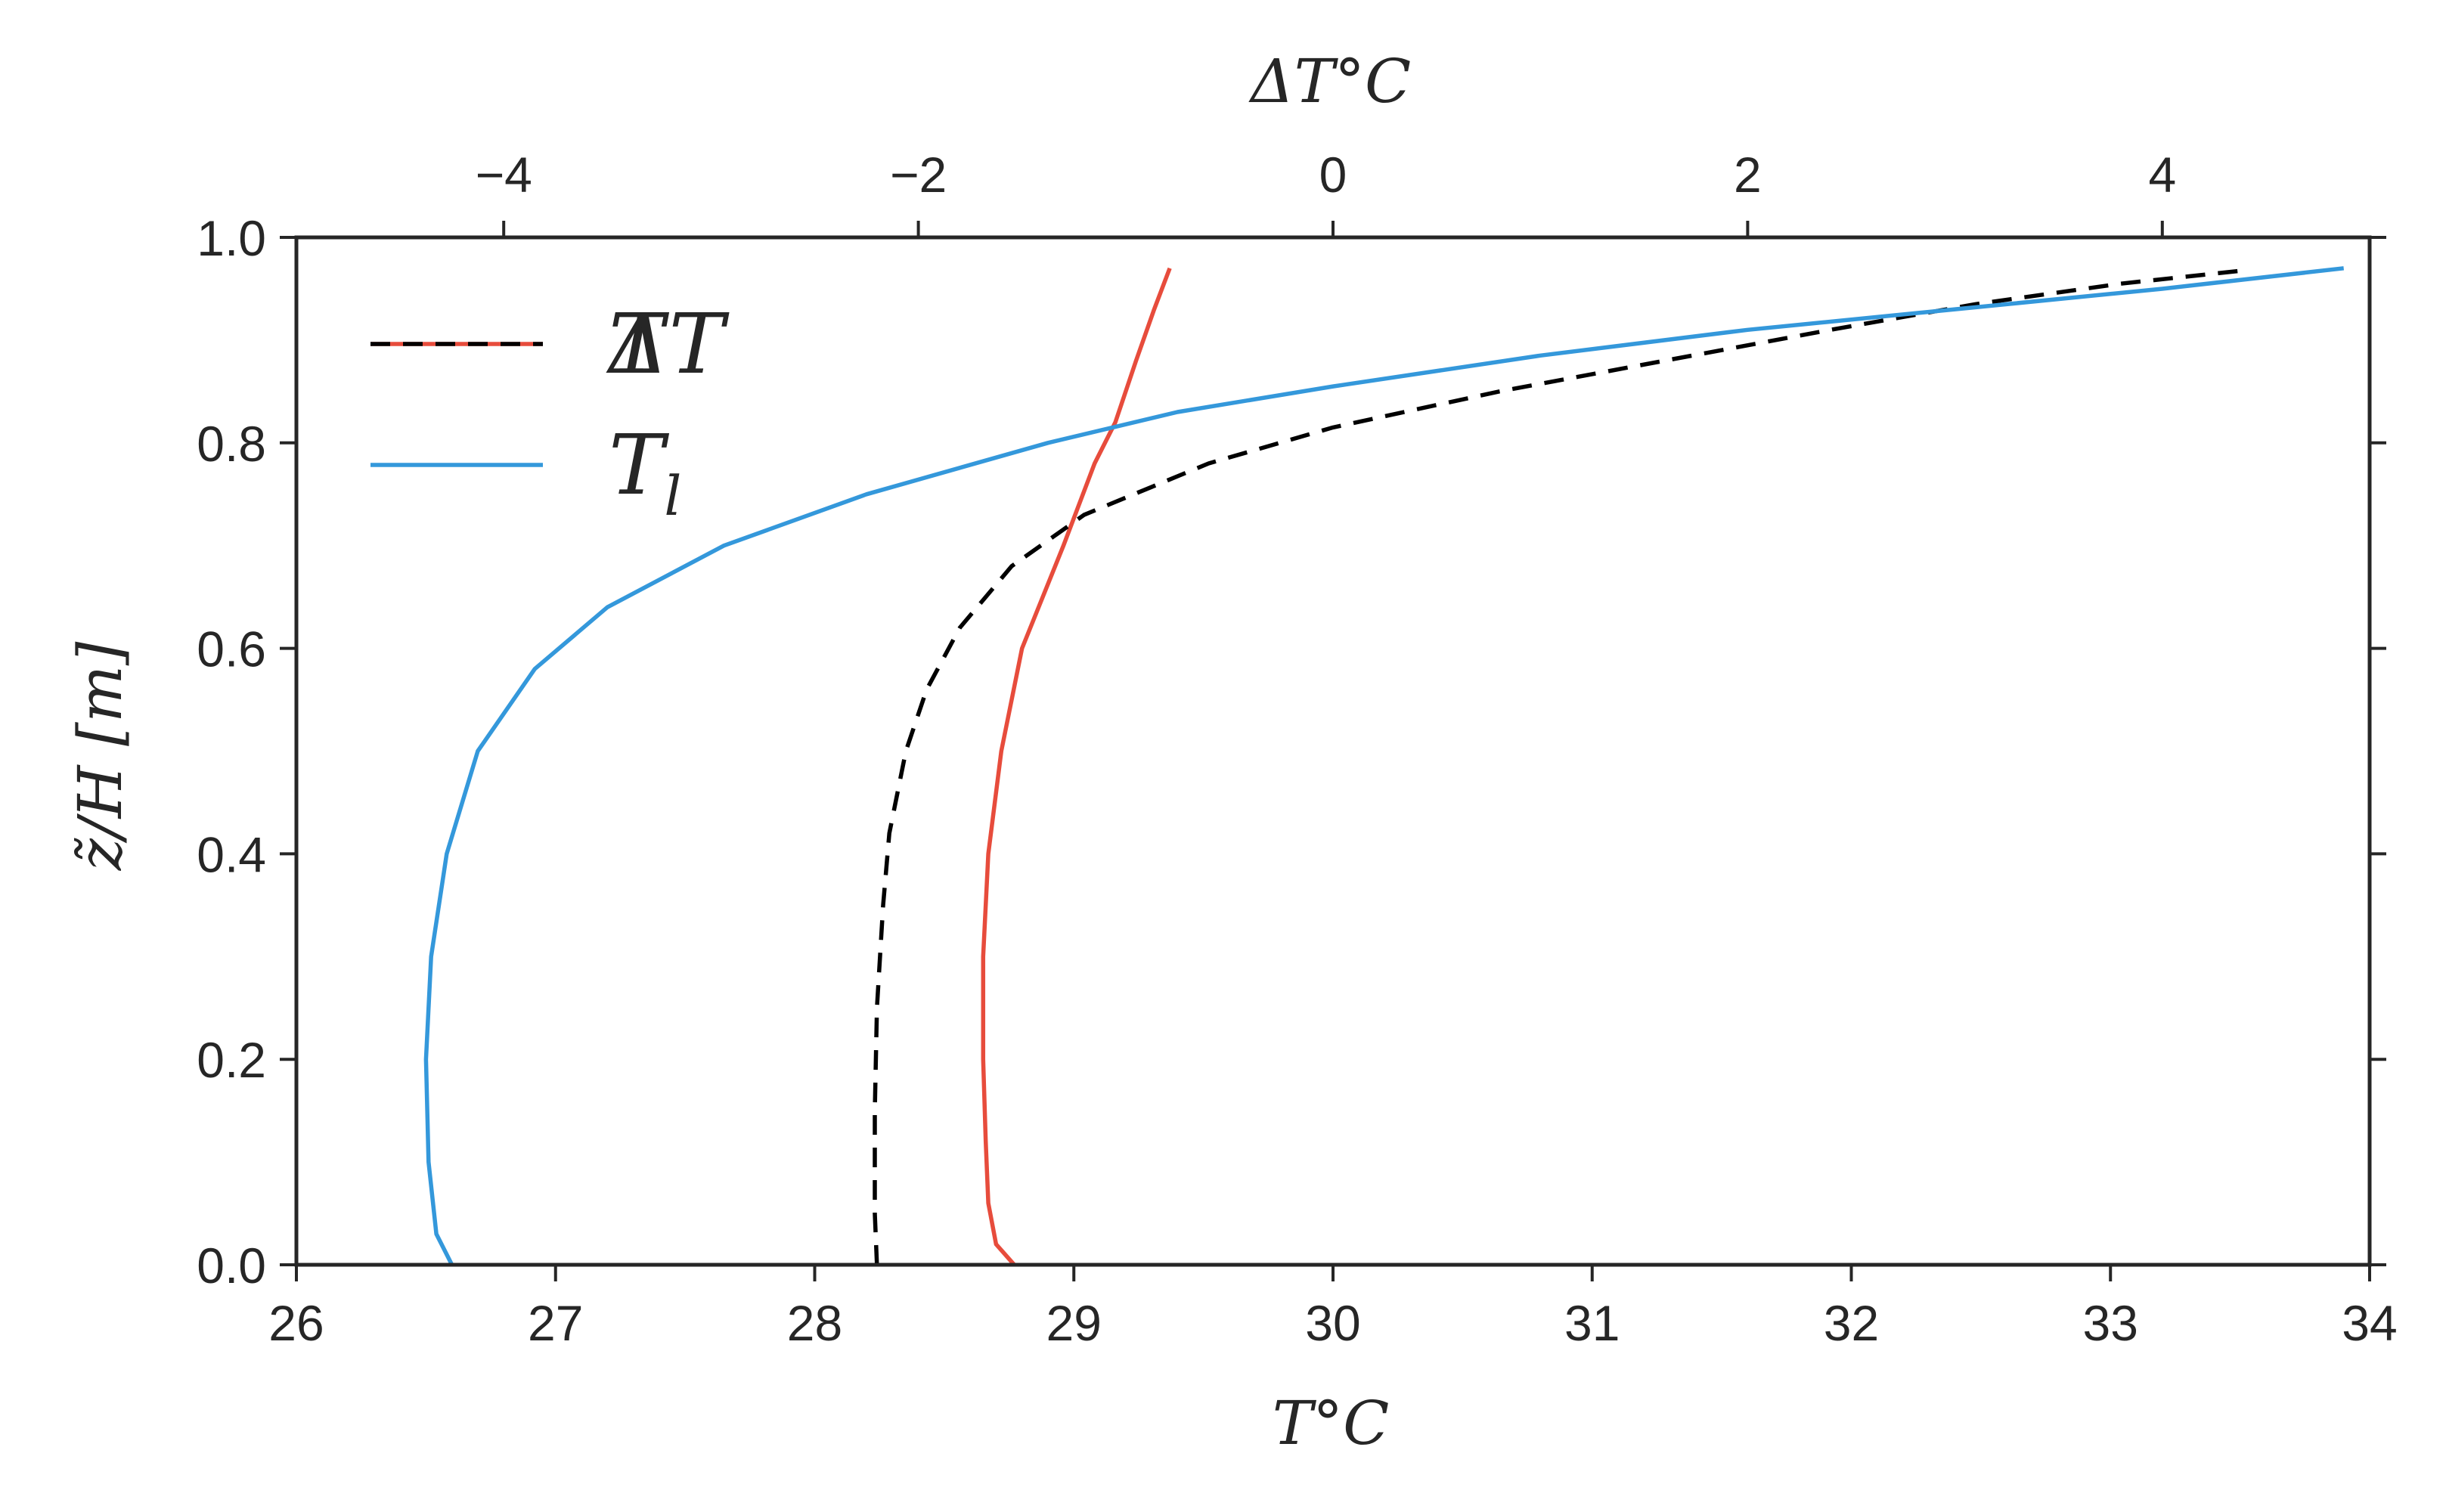 The width and height of the screenshot is (2446, 1512). What do you see at coordinates (918, 175) in the screenshot?
I see `top-tick-label: −2` at bounding box center [918, 175].